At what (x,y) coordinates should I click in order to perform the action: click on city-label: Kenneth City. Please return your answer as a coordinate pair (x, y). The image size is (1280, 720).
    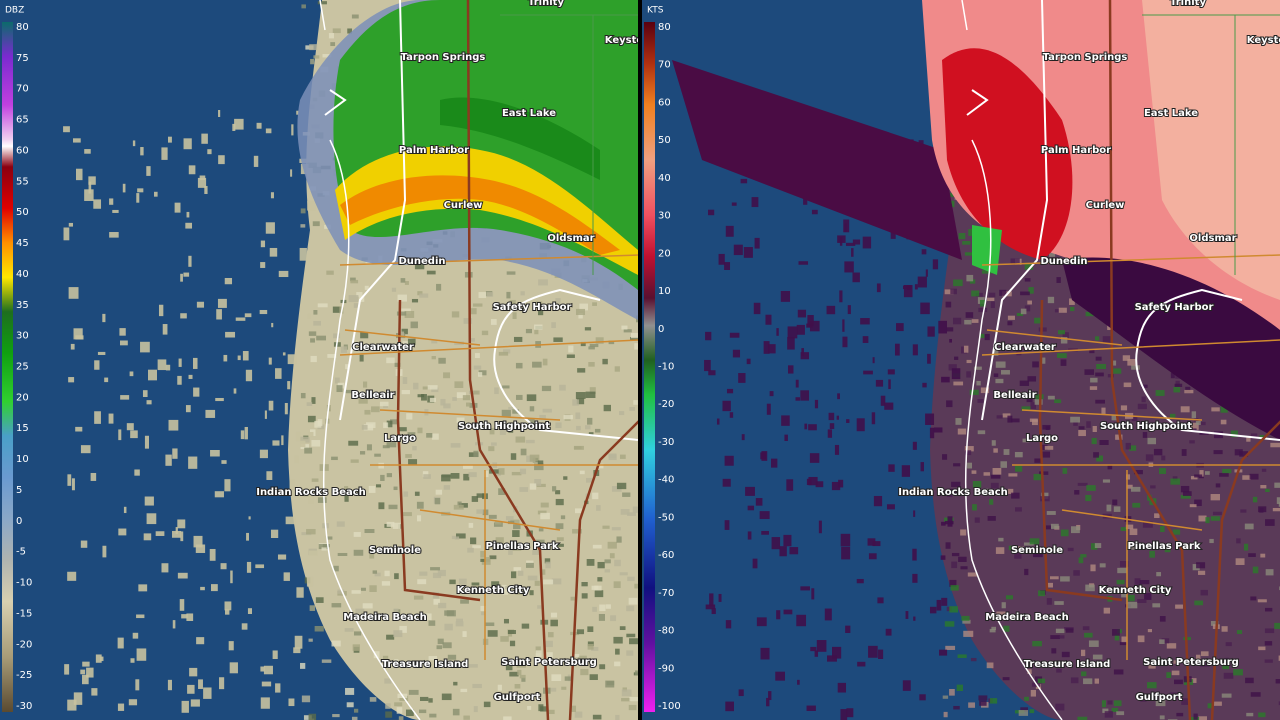
    Looking at the image, I should click on (493, 590).